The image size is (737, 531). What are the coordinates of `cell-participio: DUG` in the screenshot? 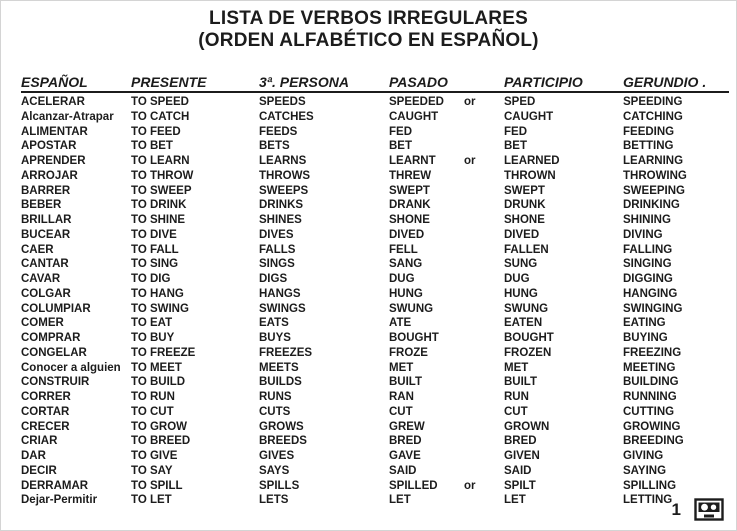 It's located at (517, 279).